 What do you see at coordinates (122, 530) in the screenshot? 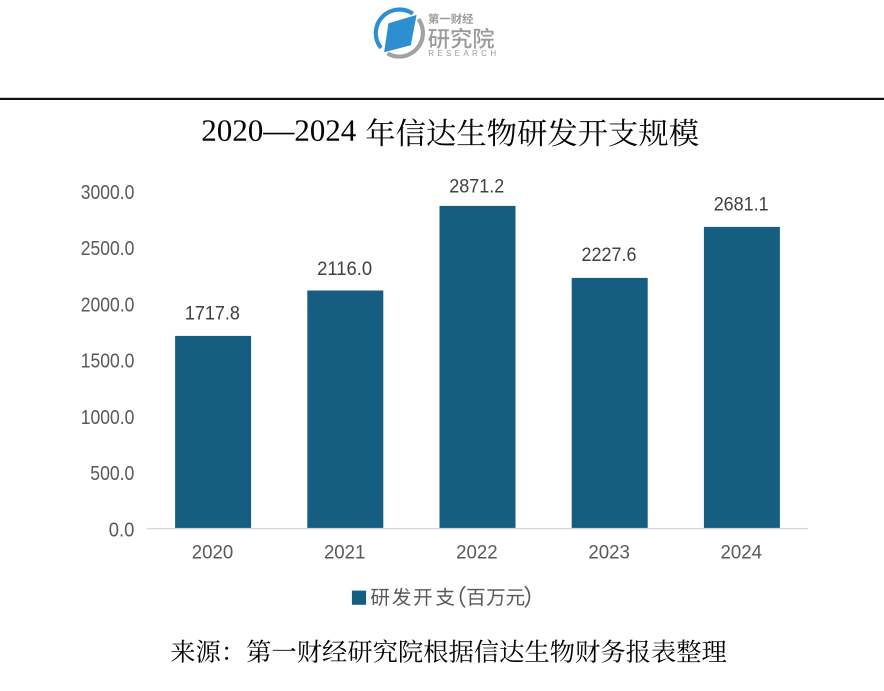
I see `svg-text: 0.0` at bounding box center [122, 530].